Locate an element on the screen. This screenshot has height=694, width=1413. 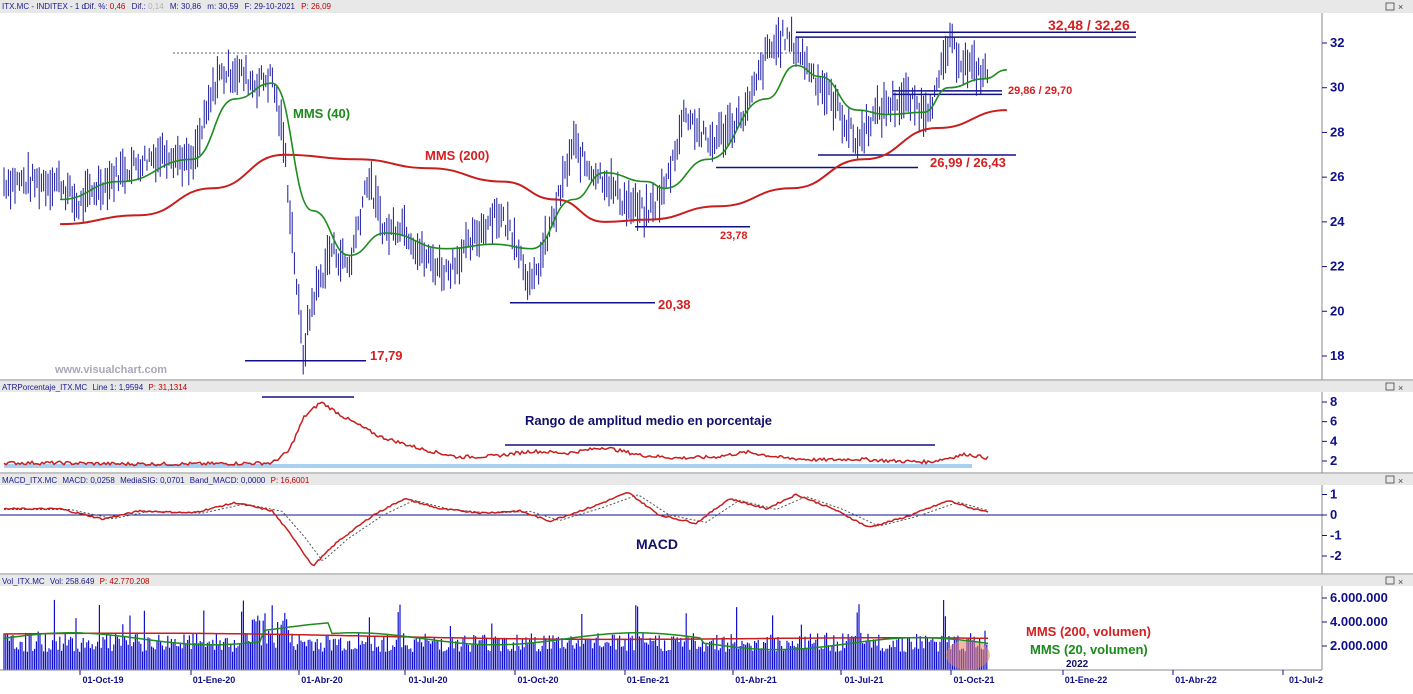
x-tick-label: 01-Oct-20 is located at coordinates (537, 680).